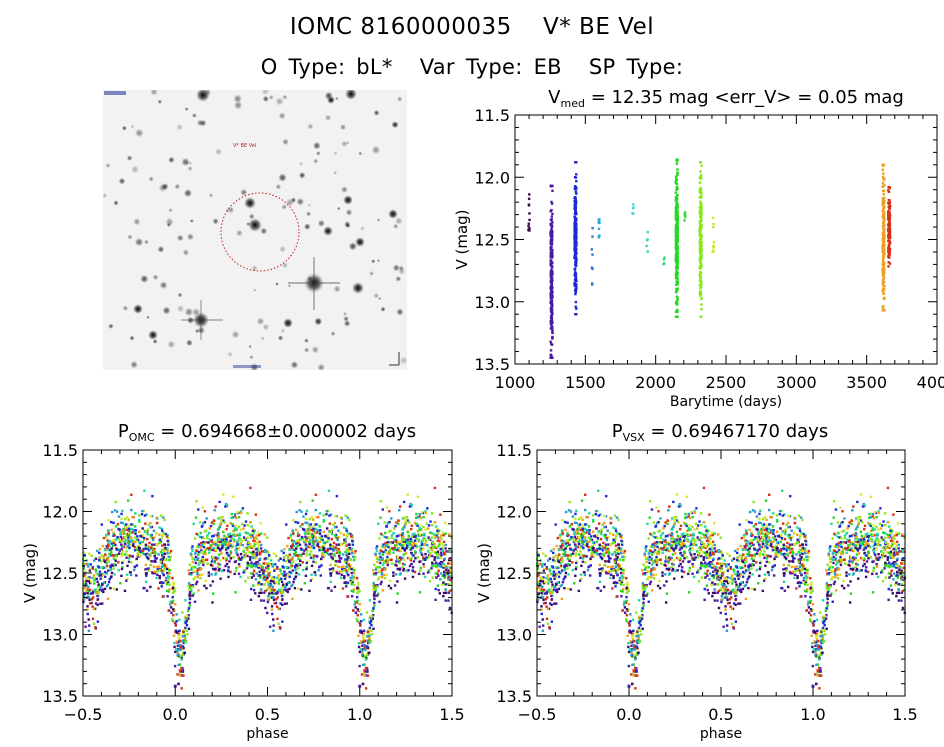 The image size is (944, 747). I want to click on data-points, so click(721, 588).